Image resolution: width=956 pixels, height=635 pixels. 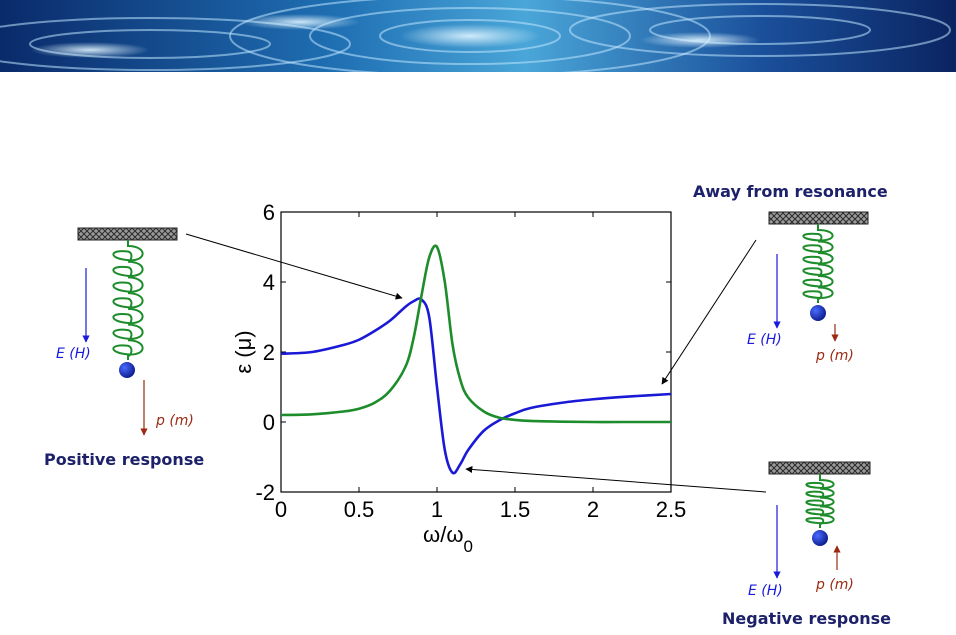 I want to click on x-tick-label: 2.5, so click(x=671, y=509).